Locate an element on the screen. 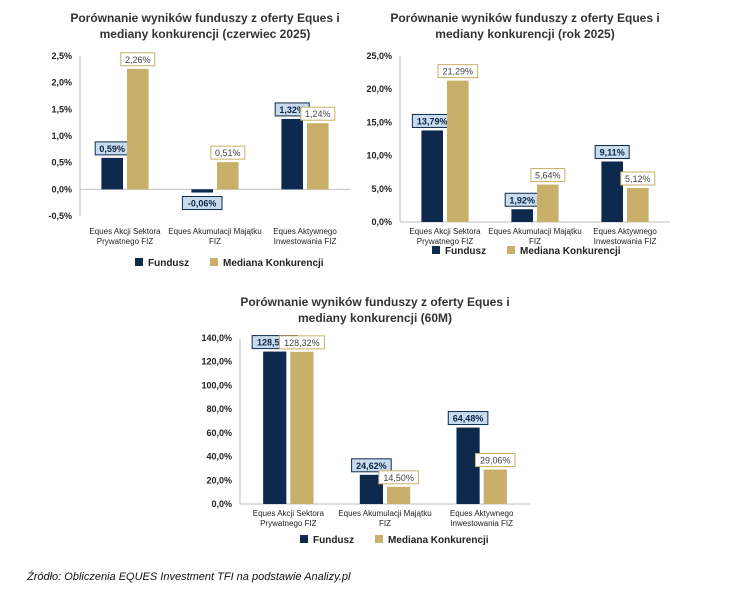  y-tick-label: 100,0% is located at coordinates (216, 385).